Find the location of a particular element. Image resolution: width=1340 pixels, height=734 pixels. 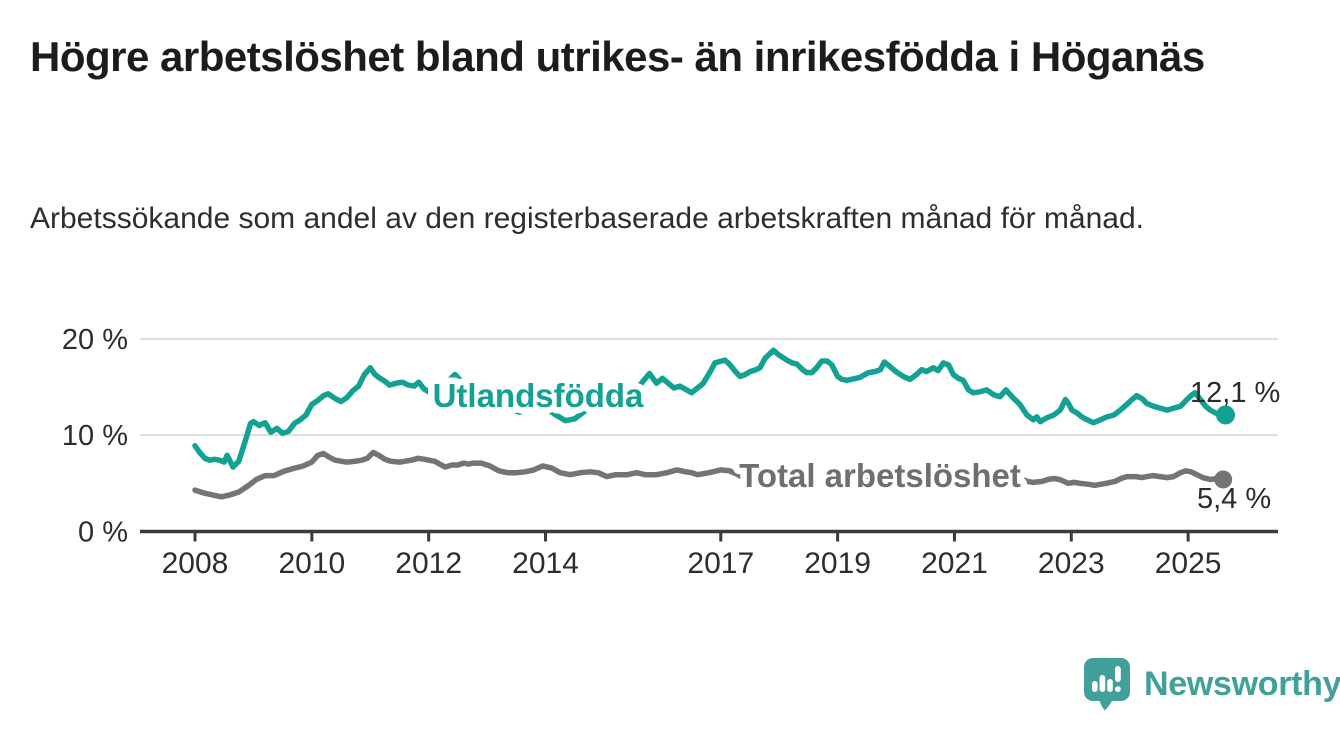

y-axis-label-10: 10 % is located at coordinates (95, 436).